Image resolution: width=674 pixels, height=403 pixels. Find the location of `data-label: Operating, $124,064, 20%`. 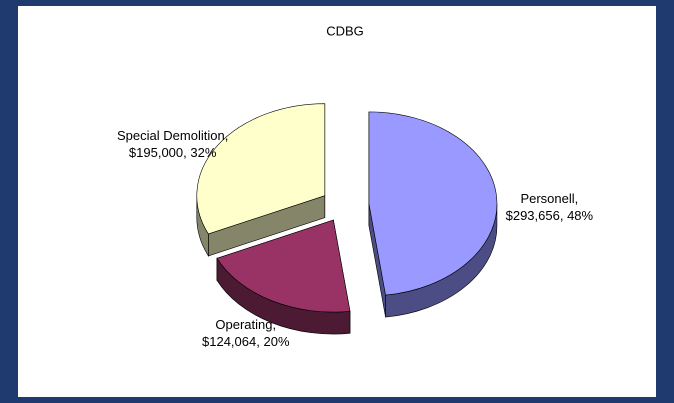

data-label: Operating, $124,064, 20% is located at coordinates (246, 333).